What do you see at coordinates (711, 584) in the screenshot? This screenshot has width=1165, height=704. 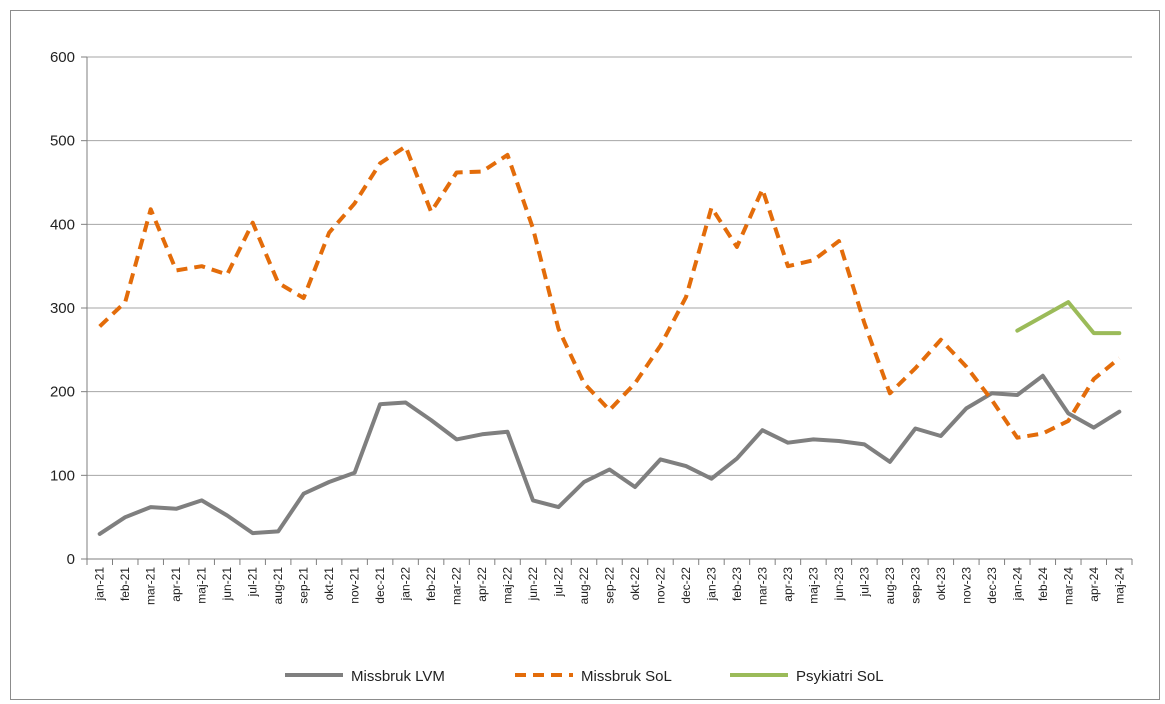 I see `x-tick-label: jan-23` at bounding box center [711, 584].